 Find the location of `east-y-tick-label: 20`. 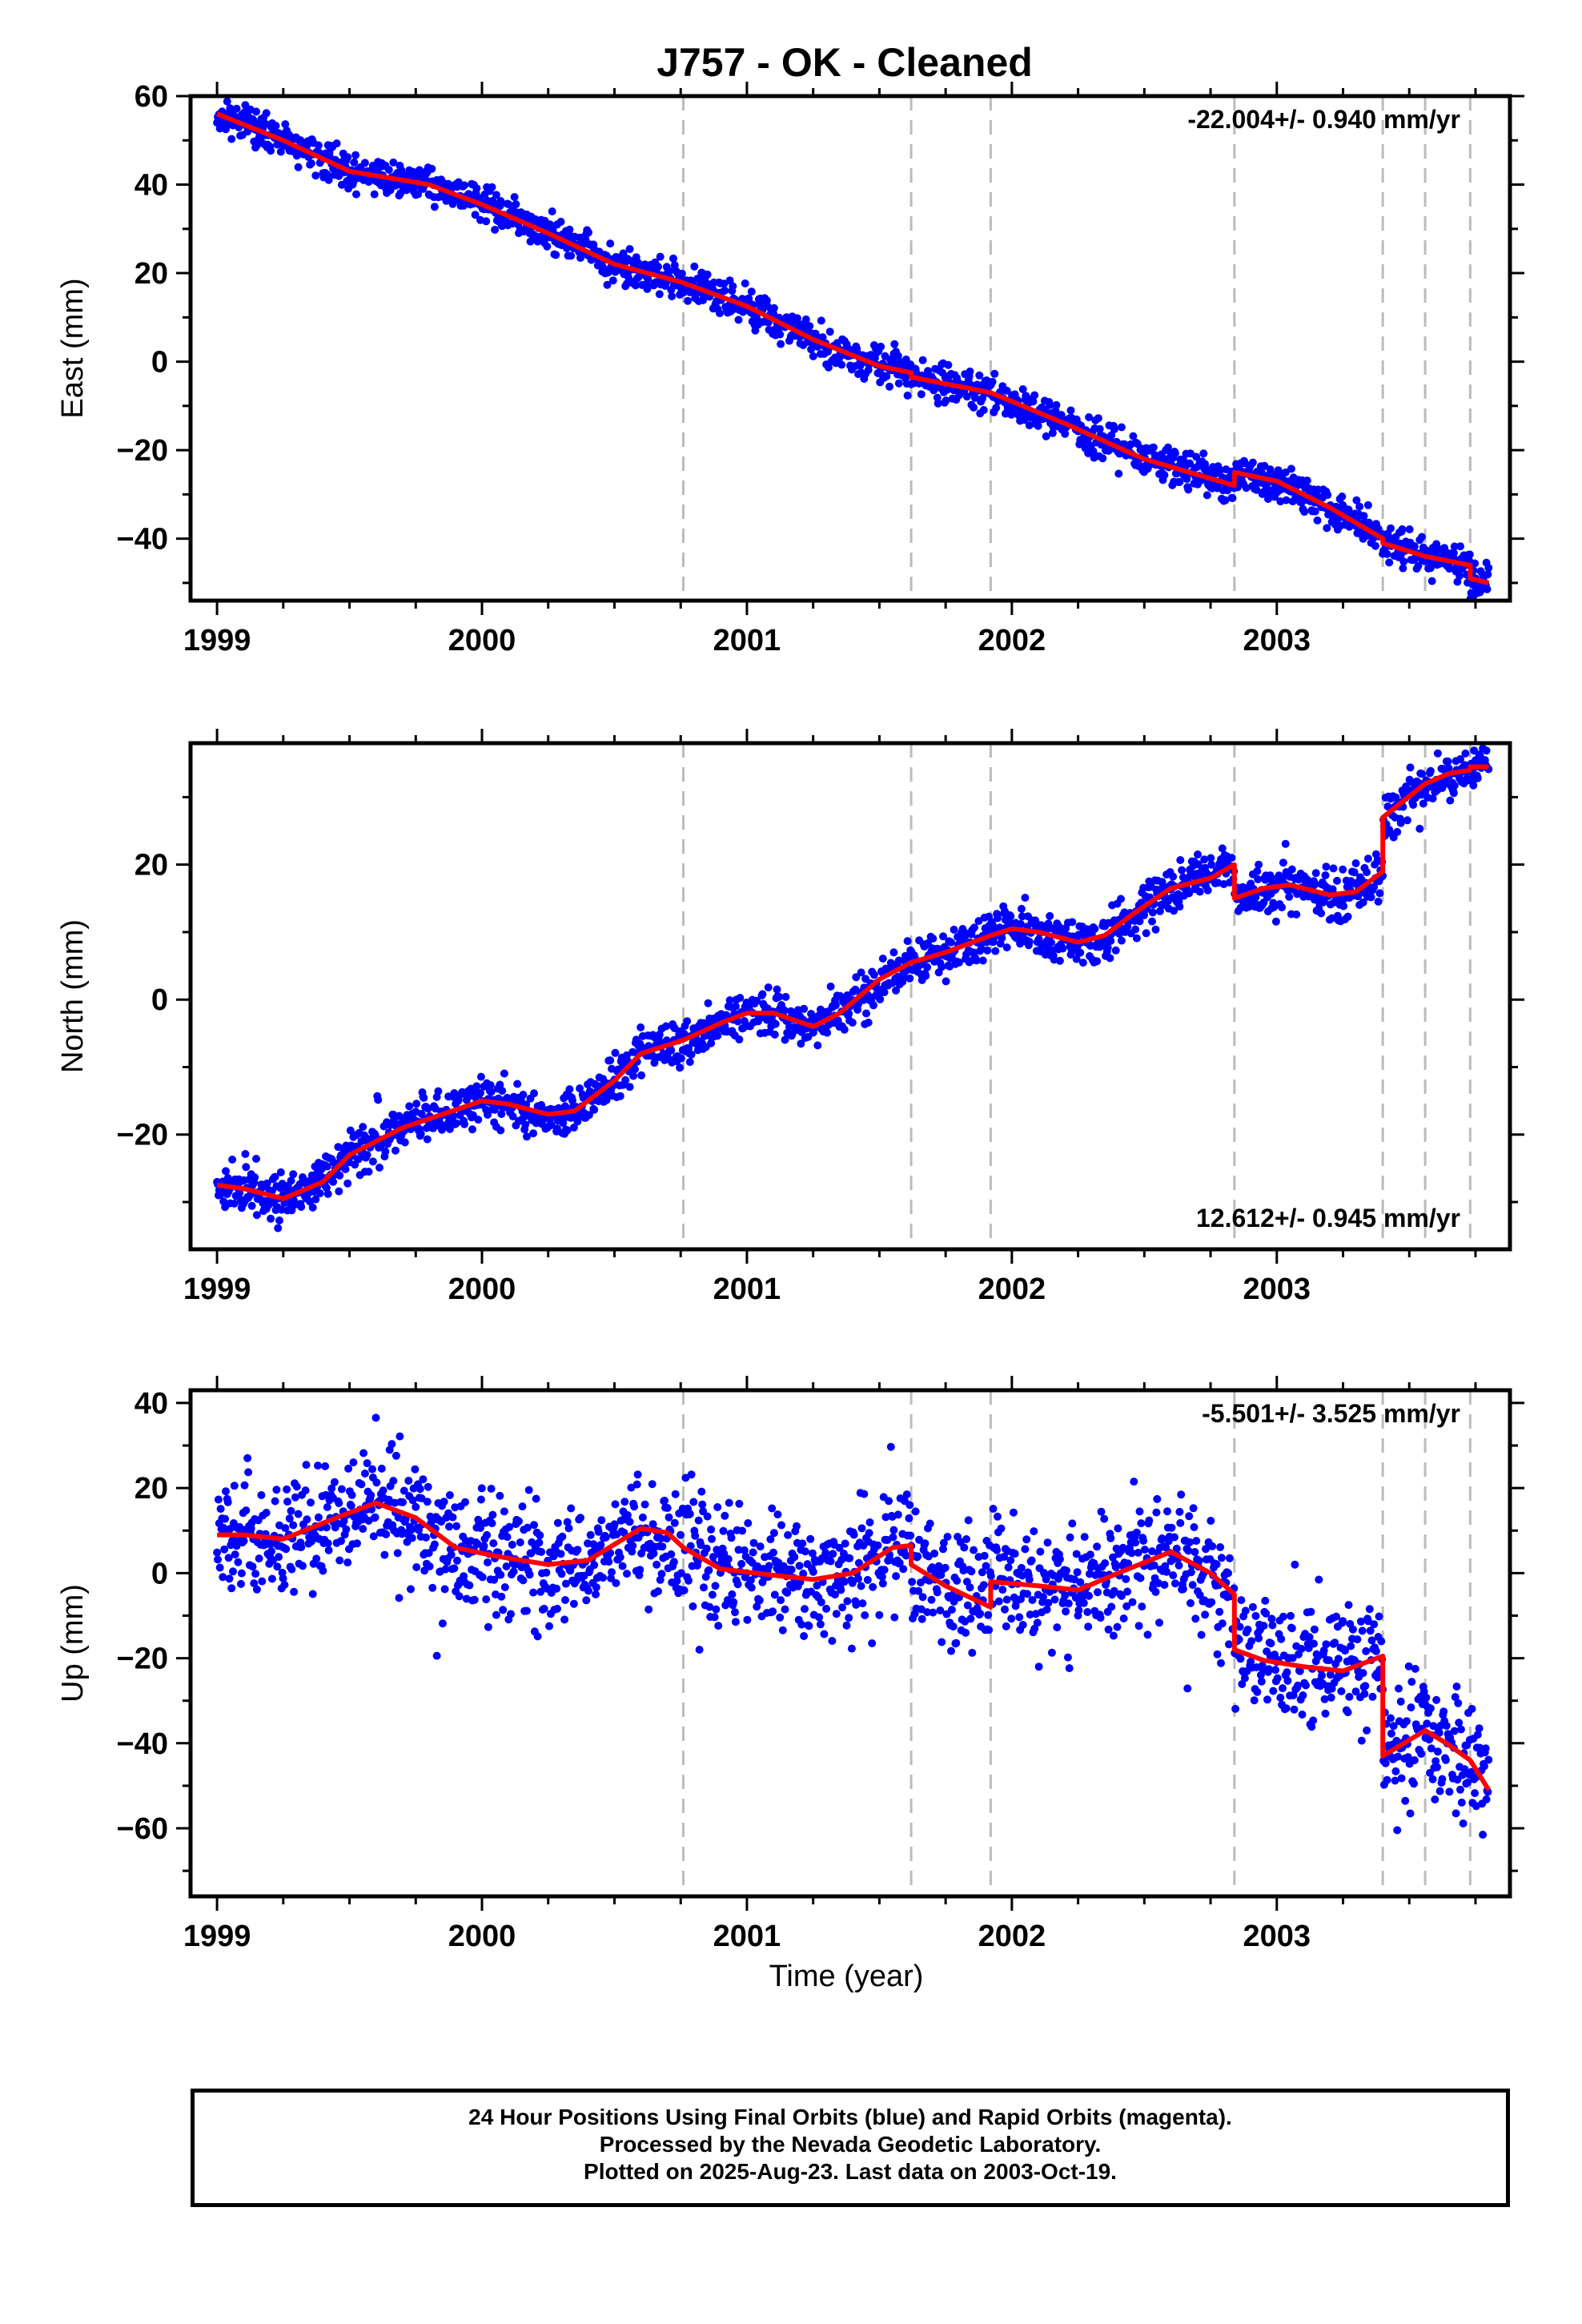

east-y-tick-label: 20 is located at coordinates (151, 274).